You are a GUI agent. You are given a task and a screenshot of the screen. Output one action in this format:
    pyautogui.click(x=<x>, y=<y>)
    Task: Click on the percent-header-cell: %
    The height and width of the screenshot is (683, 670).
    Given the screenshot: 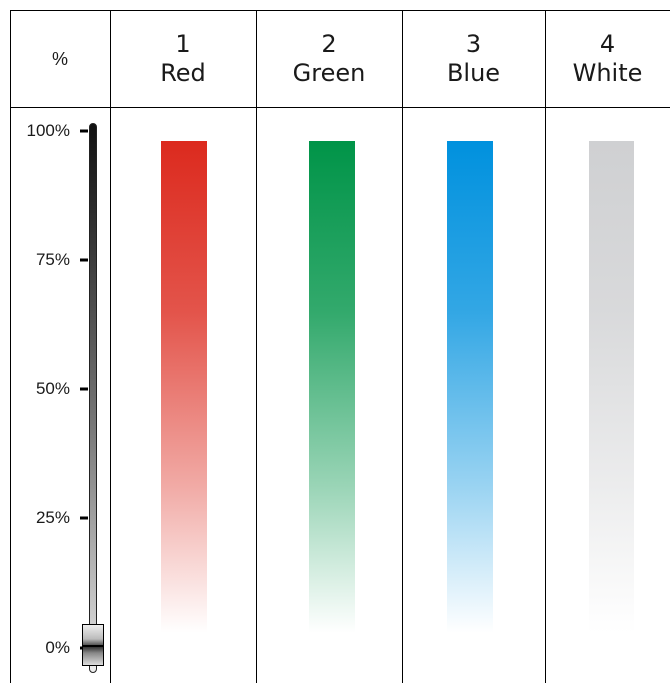 What is the action you would take?
    pyautogui.click(x=60, y=59)
    